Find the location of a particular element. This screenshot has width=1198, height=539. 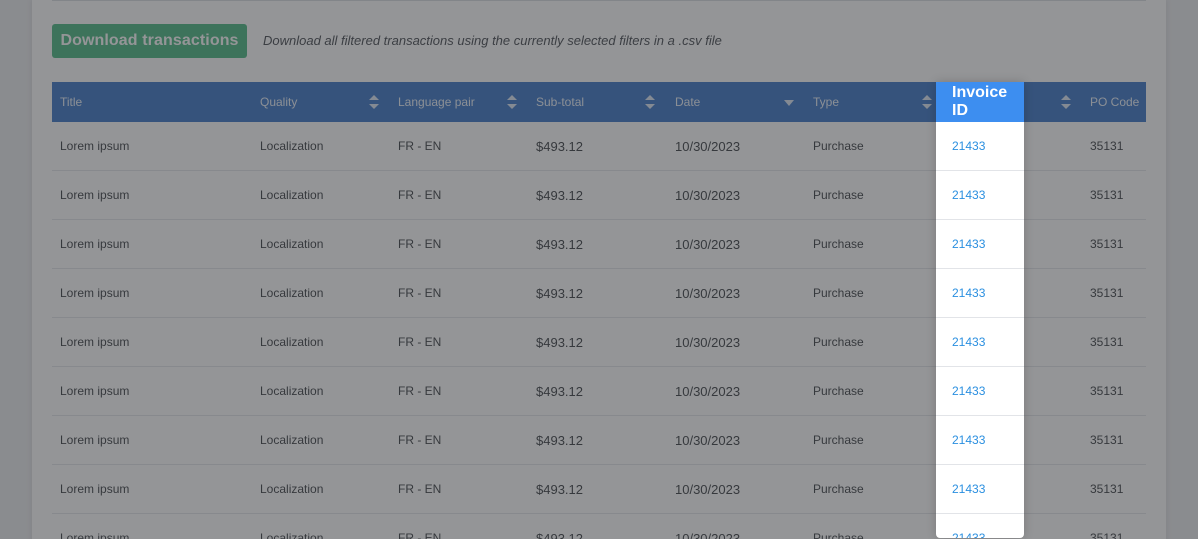

column-header-language-pair: Language pair is located at coordinates (459, 102).